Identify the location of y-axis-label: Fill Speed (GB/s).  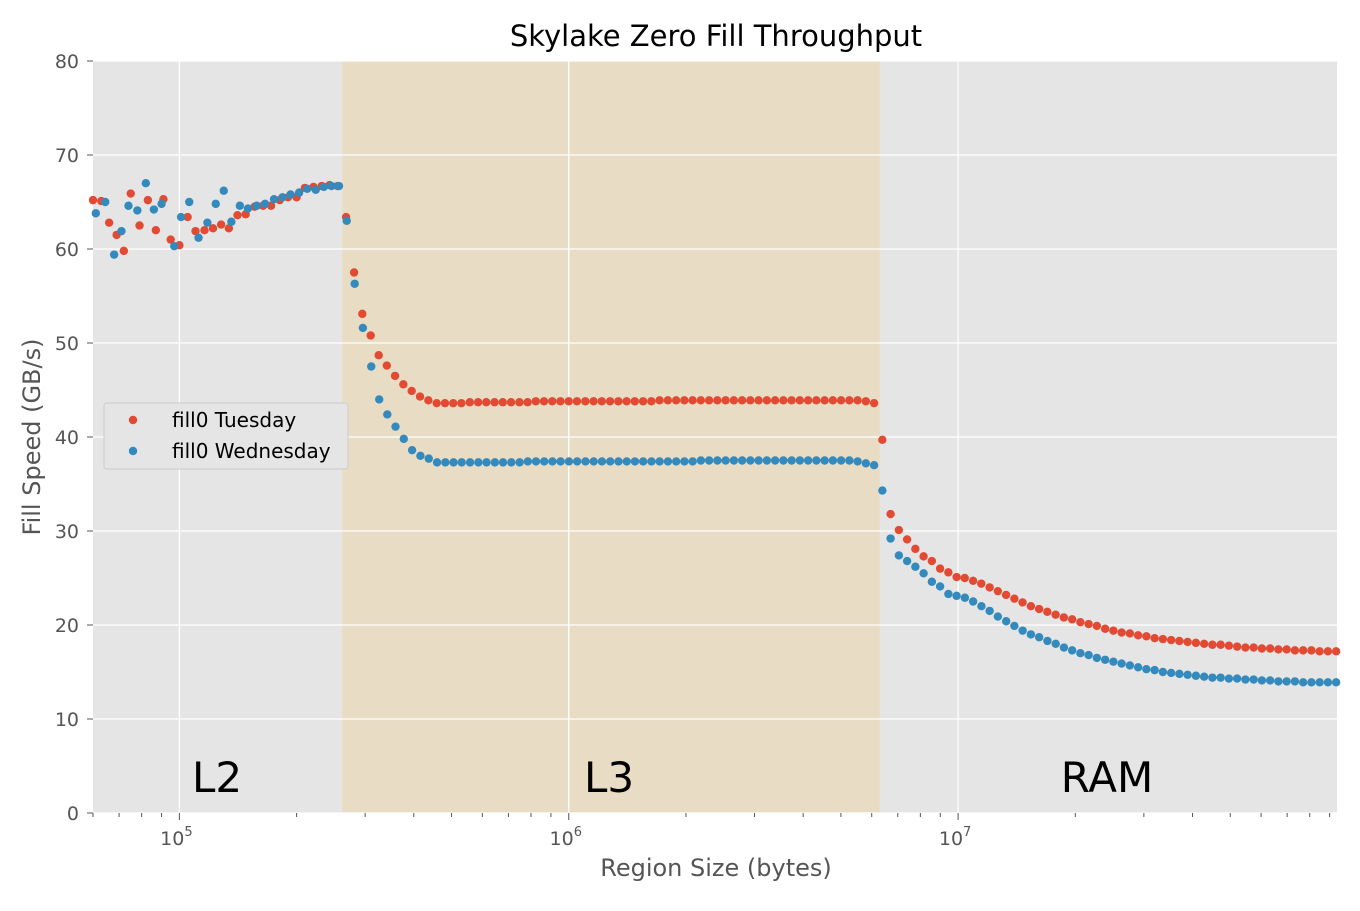
(32, 437).